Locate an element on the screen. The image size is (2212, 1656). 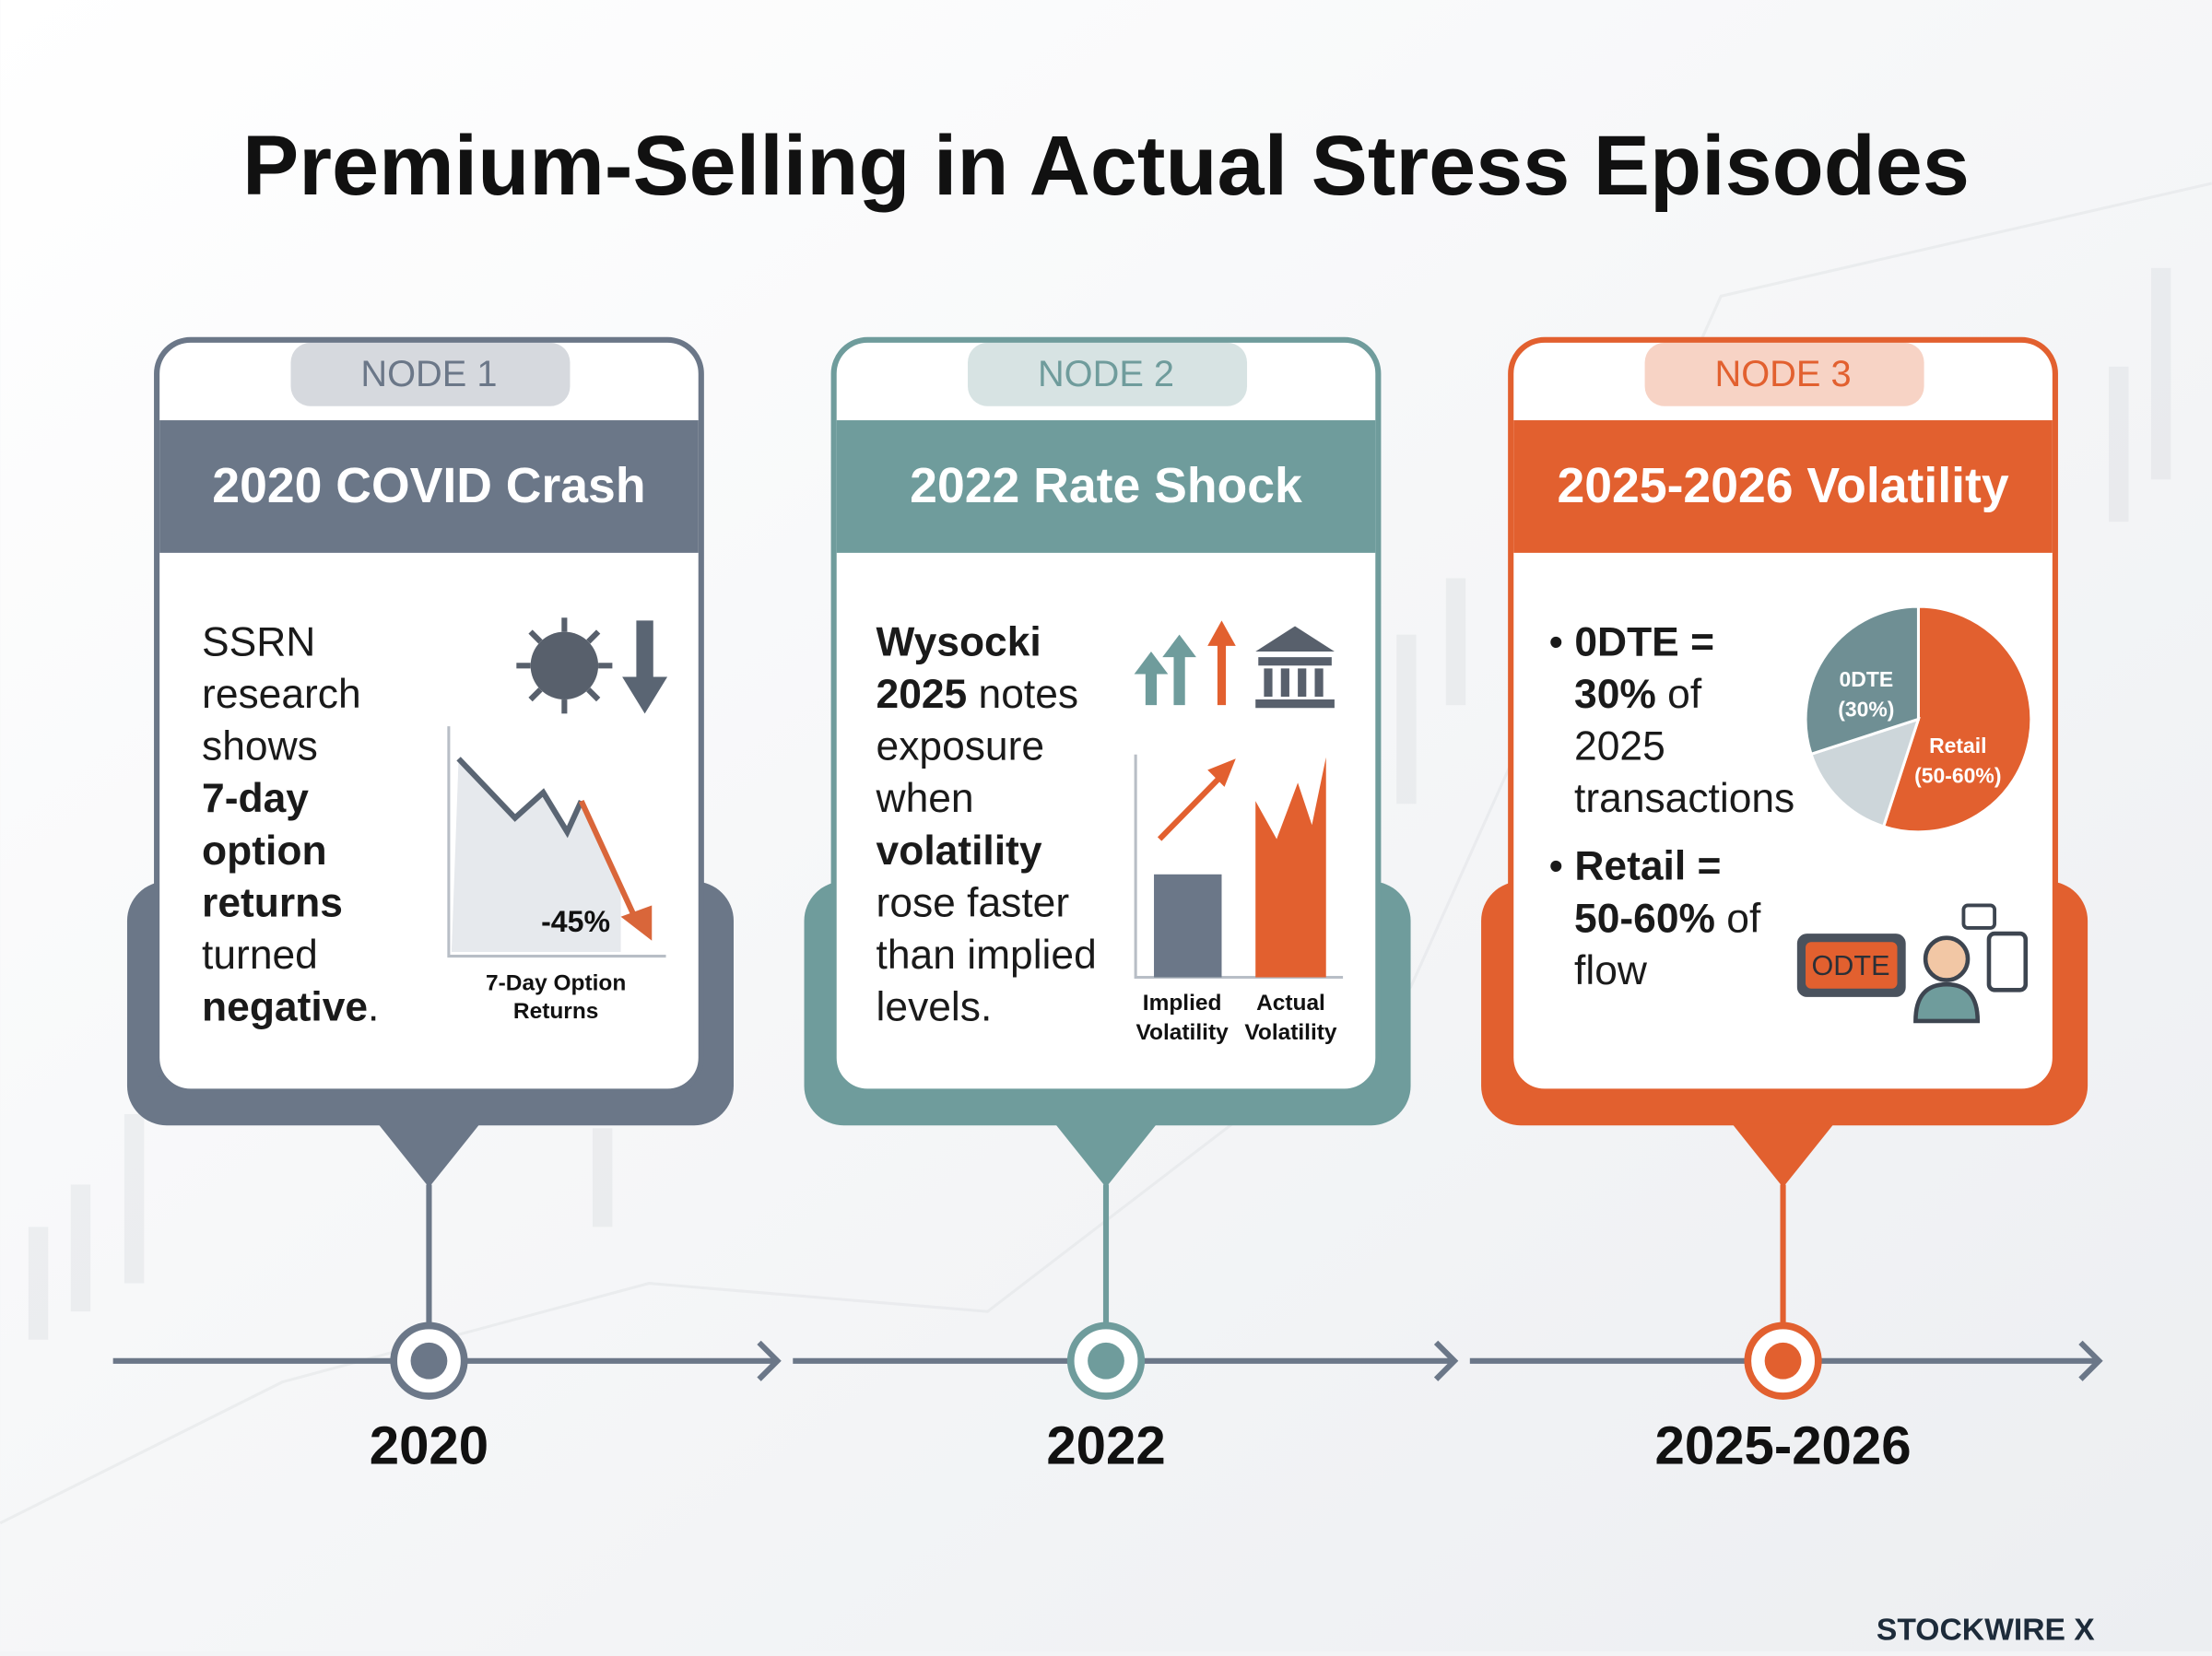
body-line: volatility is located at coordinates (959, 851).